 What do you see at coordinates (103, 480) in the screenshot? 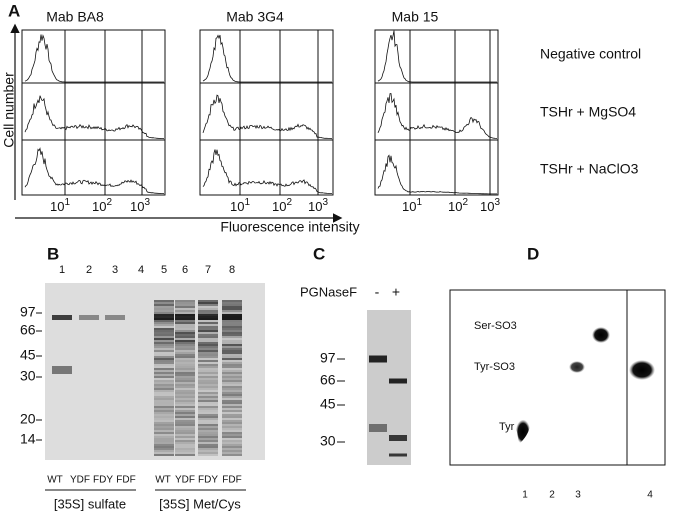
I see `lane-label: FDY` at bounding box center [103, 480].